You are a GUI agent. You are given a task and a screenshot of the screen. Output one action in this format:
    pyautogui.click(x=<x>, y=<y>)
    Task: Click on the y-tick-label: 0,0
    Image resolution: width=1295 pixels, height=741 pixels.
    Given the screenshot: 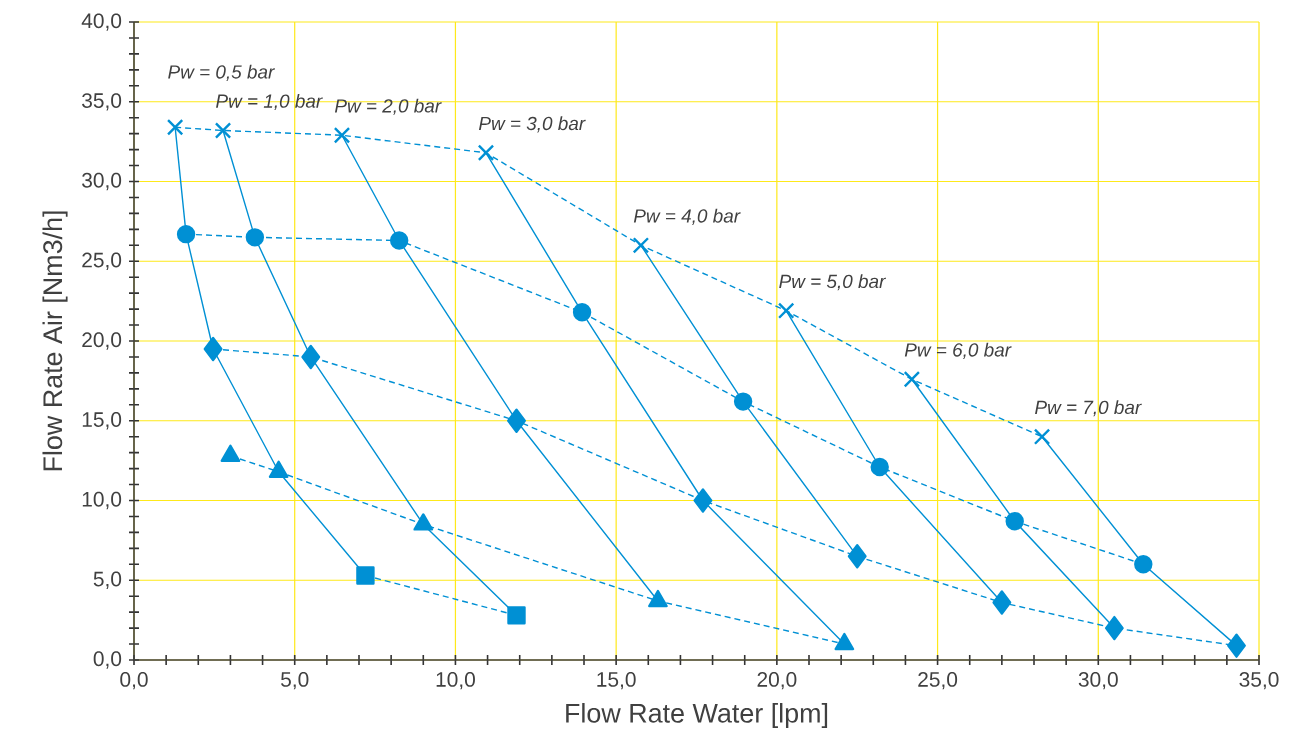 What is the action you would take?
    pyautogui.click(x=107, y=660)
    